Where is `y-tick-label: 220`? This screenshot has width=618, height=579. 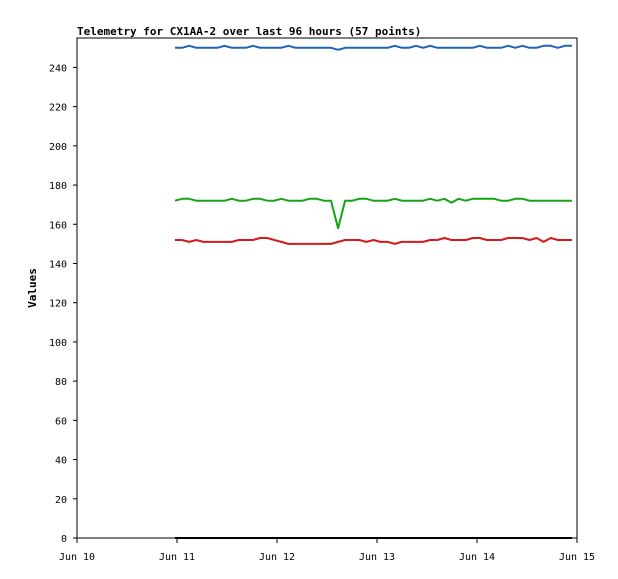 y-tick-label: 220 is located at coordinates (58, 108).